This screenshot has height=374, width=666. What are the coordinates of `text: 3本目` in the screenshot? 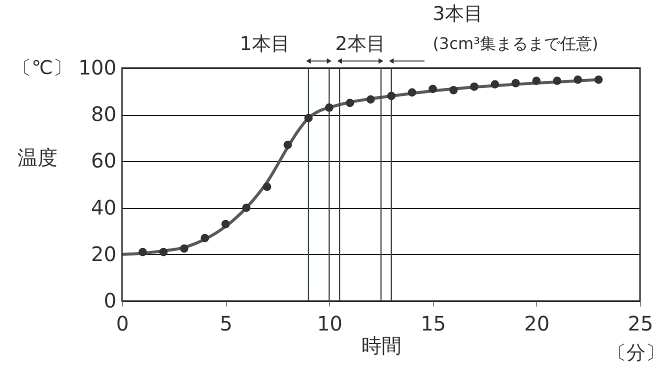 It's located at (457, 14).